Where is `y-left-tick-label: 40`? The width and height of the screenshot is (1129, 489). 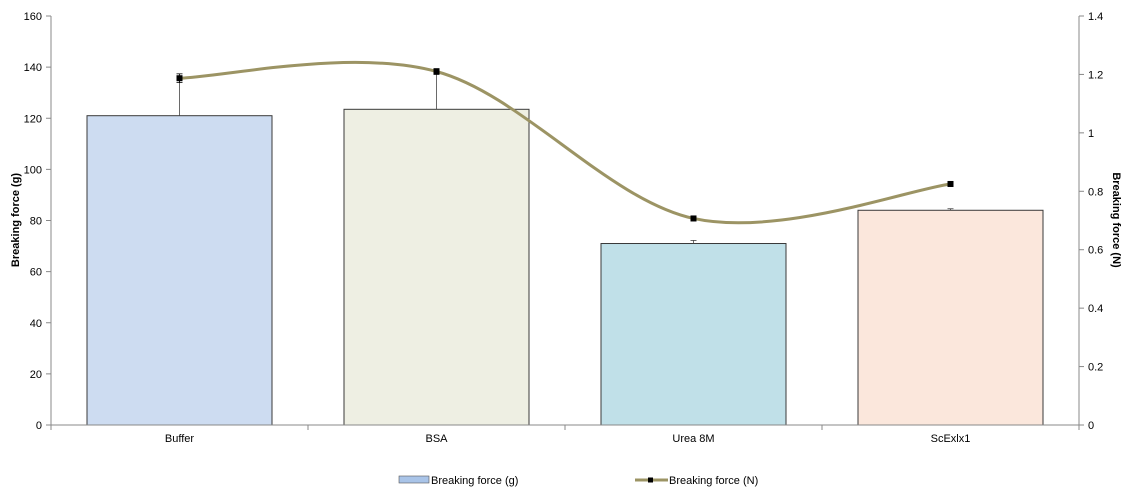 y-left-tick-label: 40 is located at coordinates (36, 324).